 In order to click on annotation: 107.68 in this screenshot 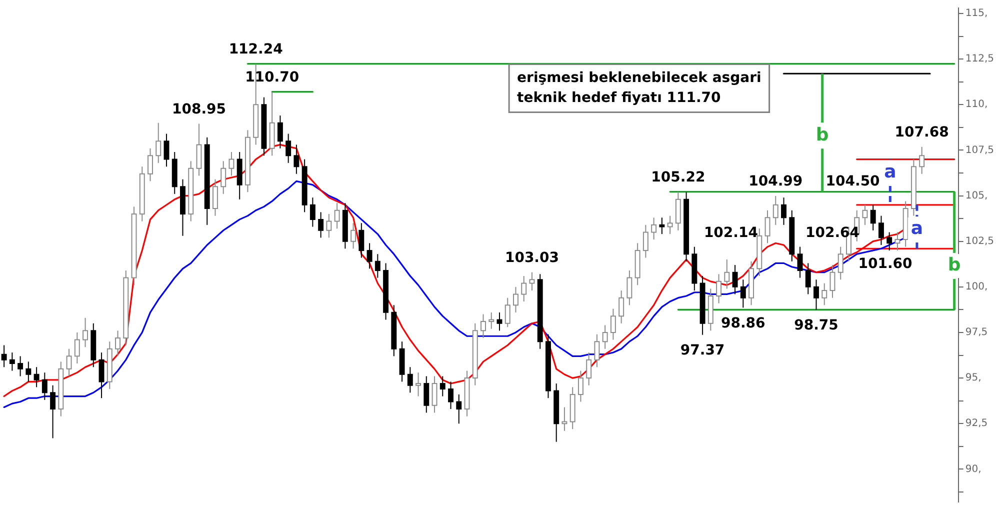, I will do `click(921, 132)`.